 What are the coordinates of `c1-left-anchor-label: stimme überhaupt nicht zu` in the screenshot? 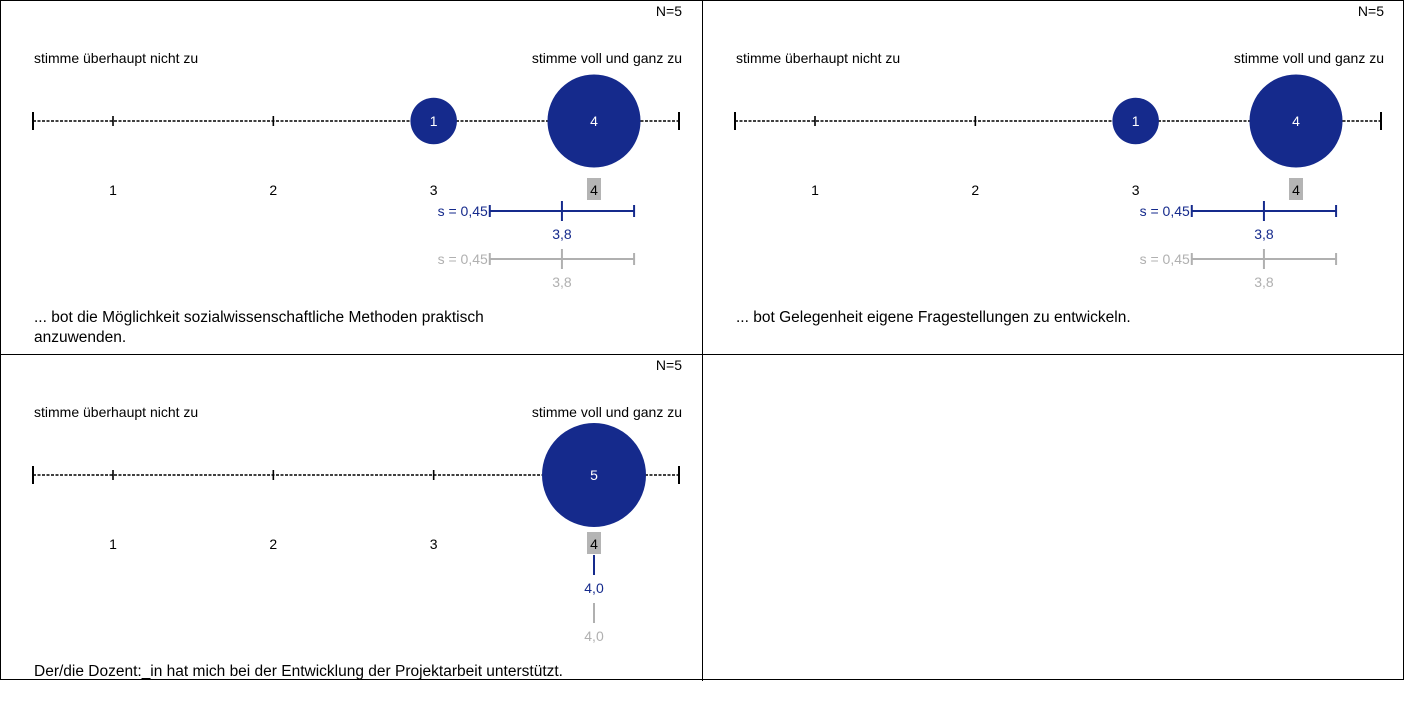 It's located at (116, 58).